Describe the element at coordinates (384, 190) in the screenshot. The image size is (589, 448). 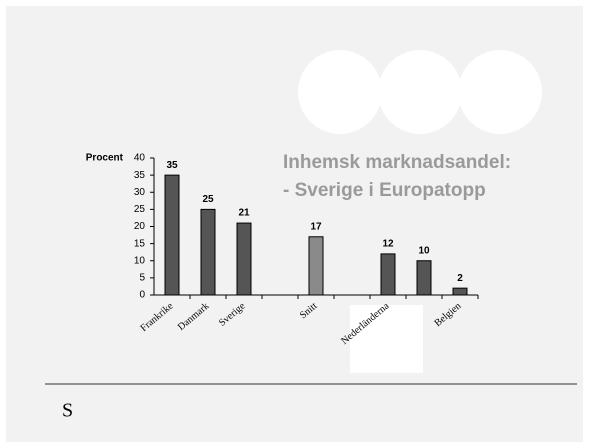
I see `subheading: - Sverige i Europatopp` at that location.